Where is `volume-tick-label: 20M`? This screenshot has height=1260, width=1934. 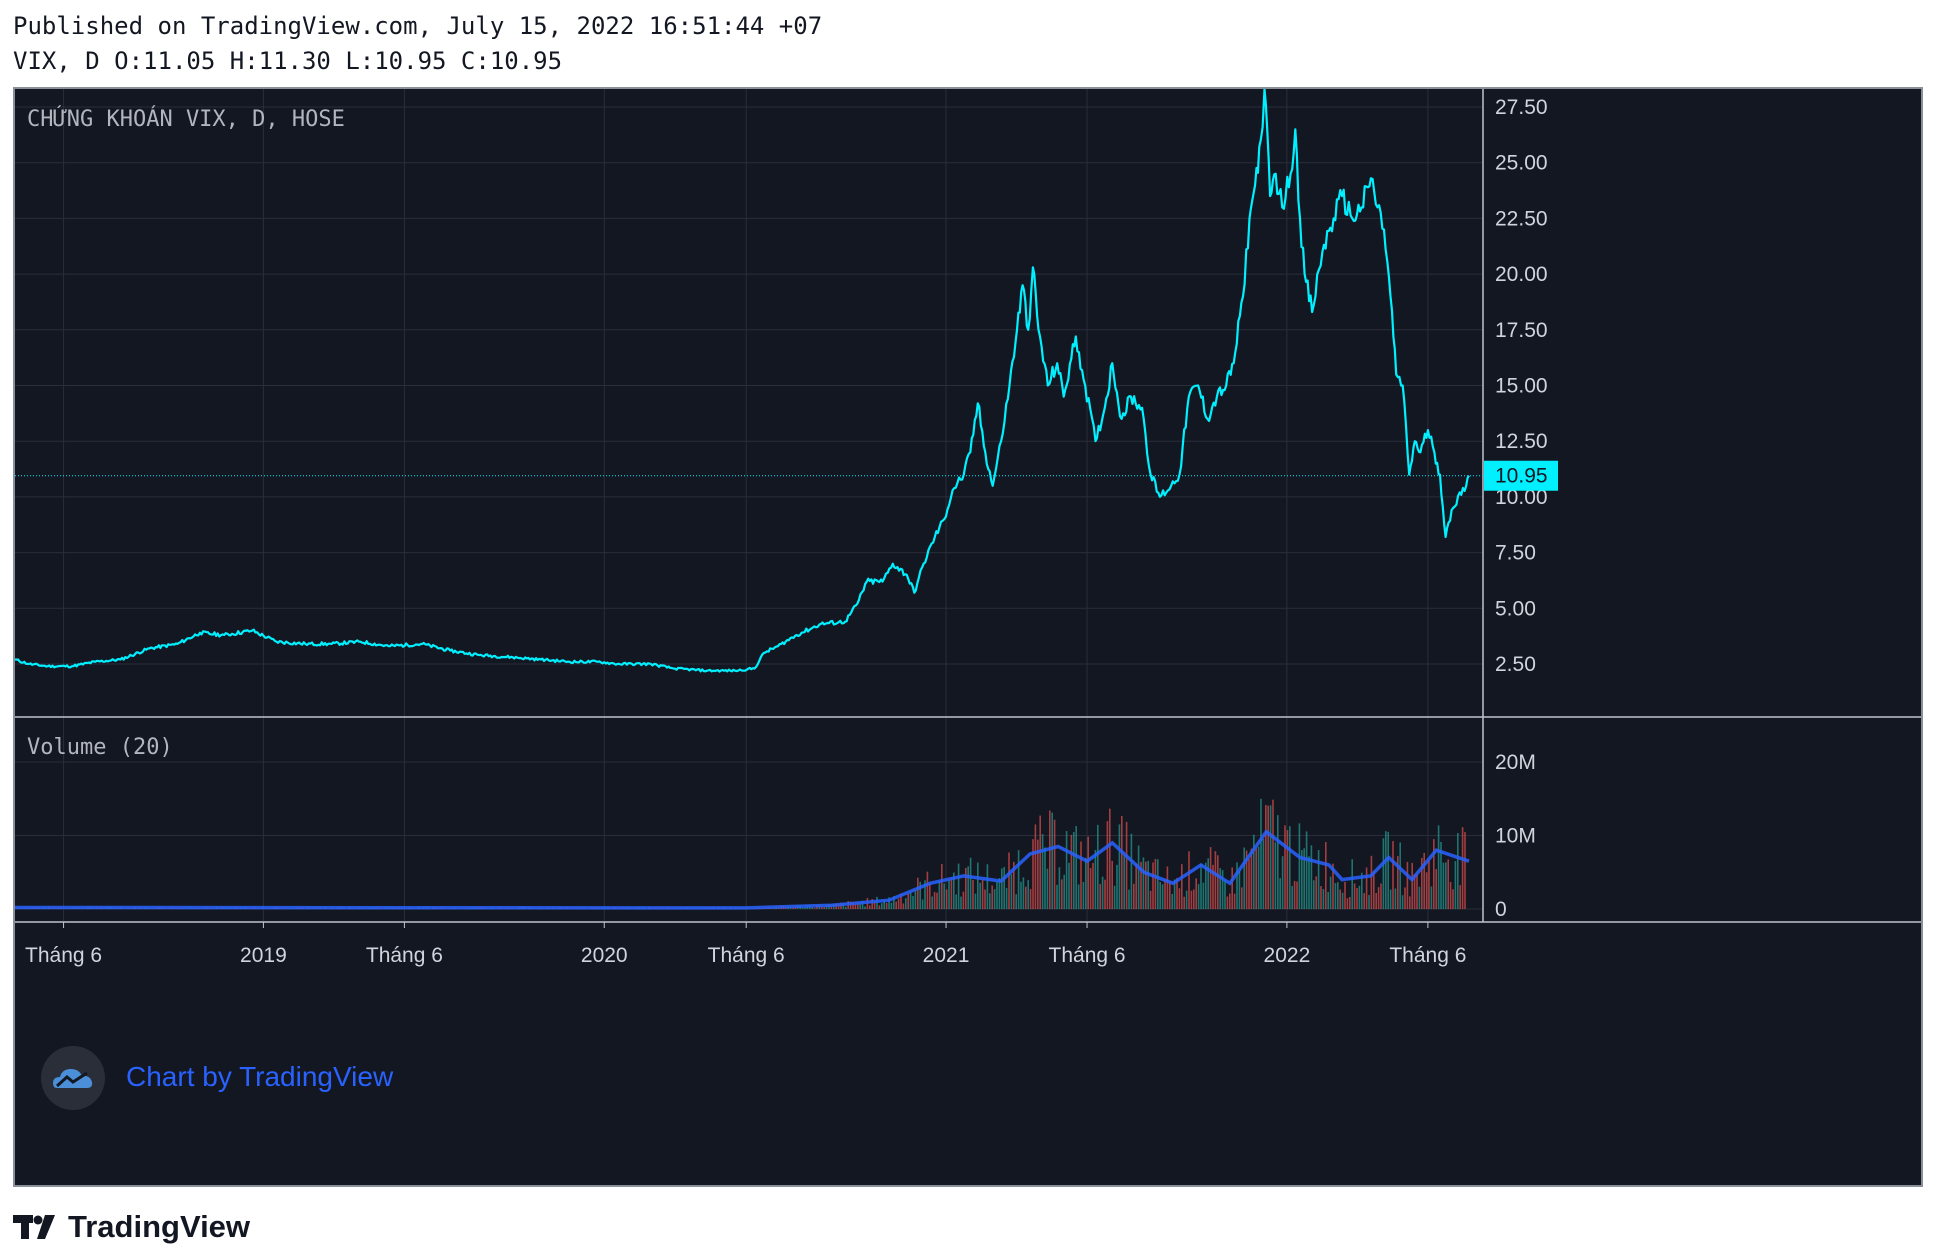 volume-tick-label: 20M is located at coordinates (1515, 762).